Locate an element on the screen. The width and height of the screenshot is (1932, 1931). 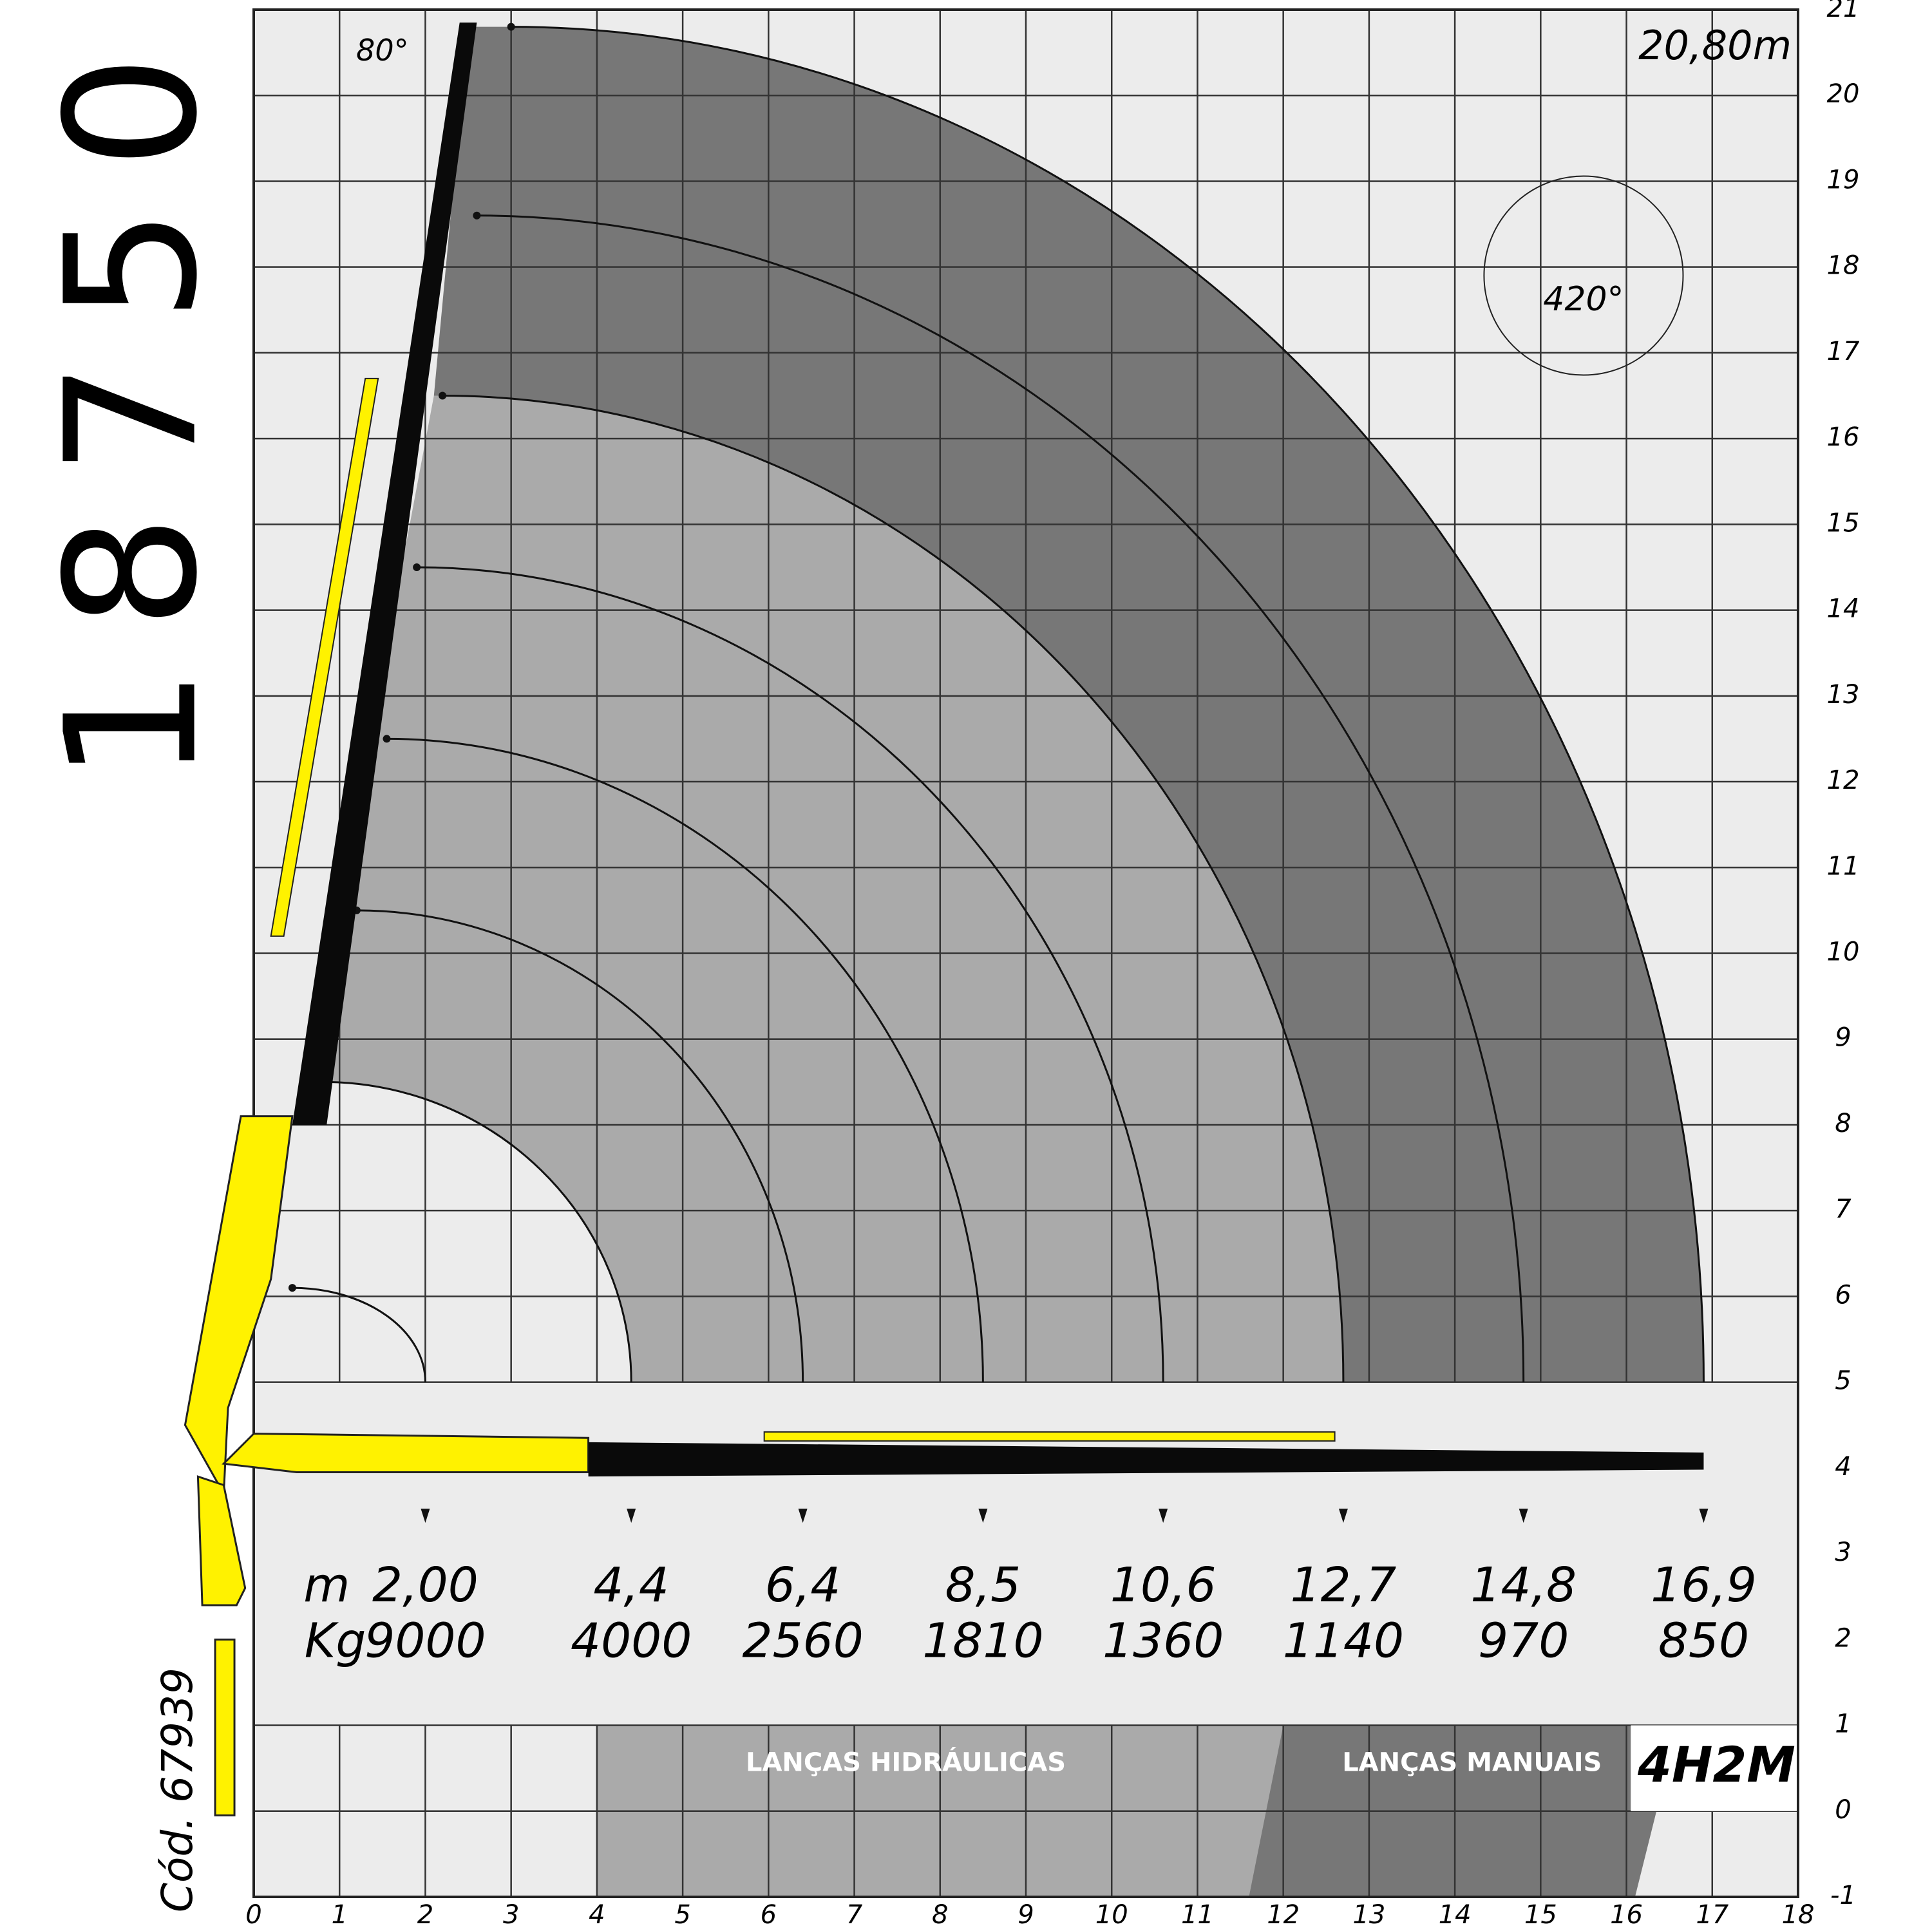
code-label: Cód. 67939 is located at coordinates (177, 1790).